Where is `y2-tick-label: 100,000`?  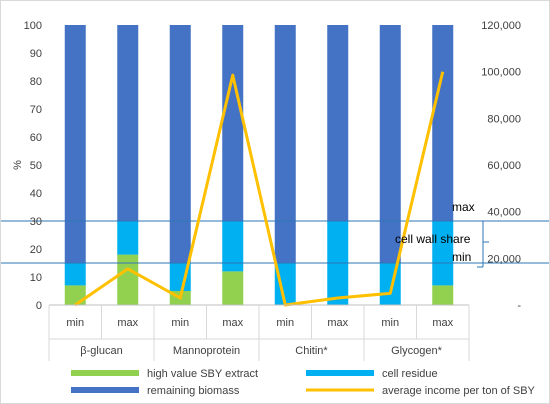
y2-tick-label: 100,000 is located at coordinates (501, 73).